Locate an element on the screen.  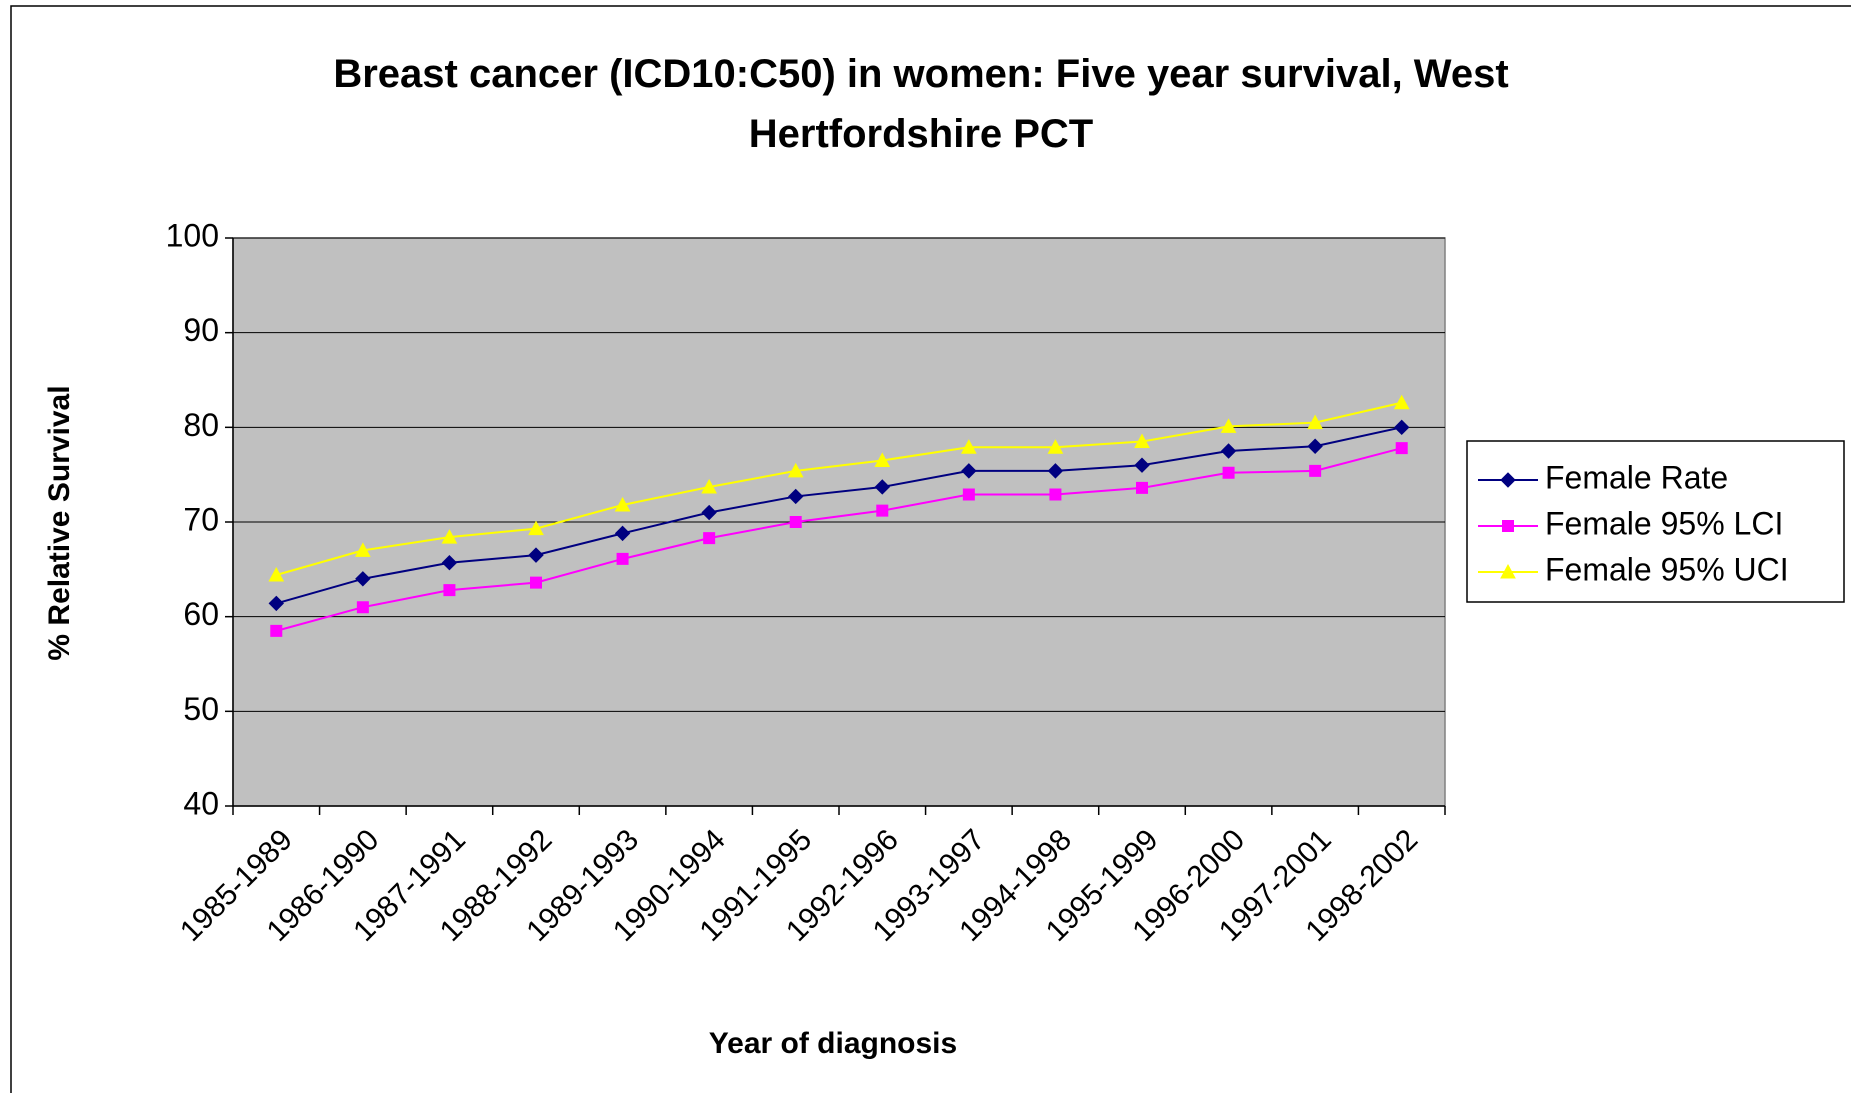
x-axis-label: Year of diagnosis is located at coordinates (833, 1043).